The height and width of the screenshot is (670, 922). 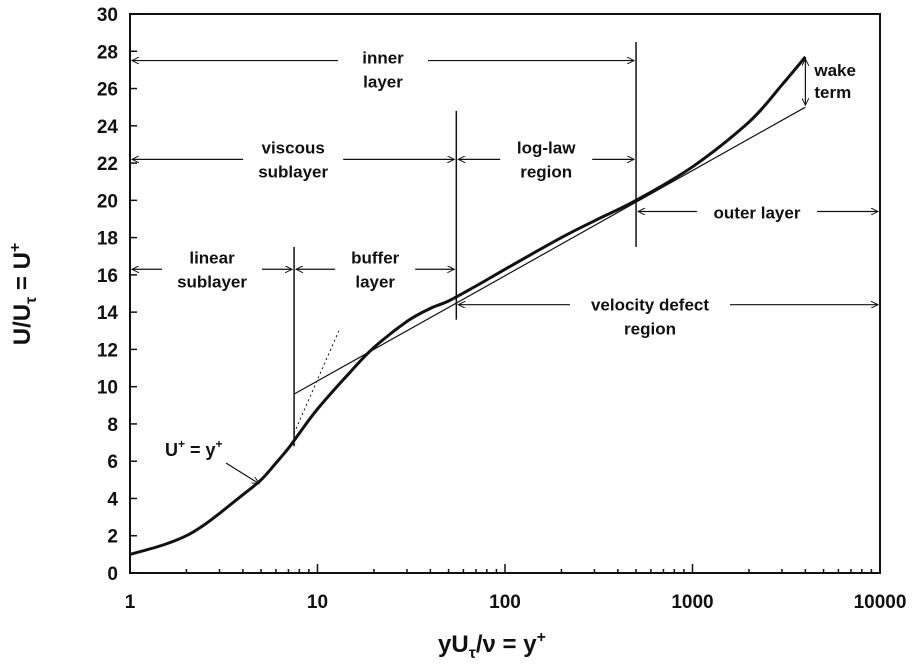 What do you see at coordinates (112, 462) in the screenshot?
I see `y-tick-label: 6` at bounding box center [112, 462].